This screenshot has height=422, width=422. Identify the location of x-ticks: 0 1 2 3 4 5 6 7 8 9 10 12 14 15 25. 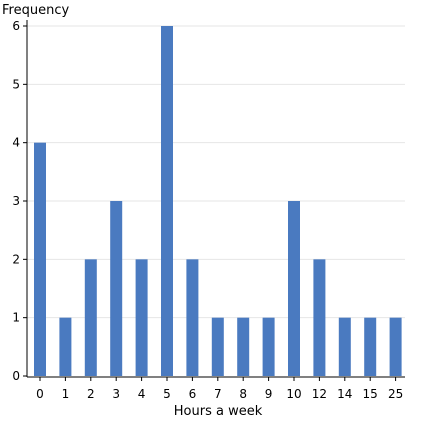
(219, 389).